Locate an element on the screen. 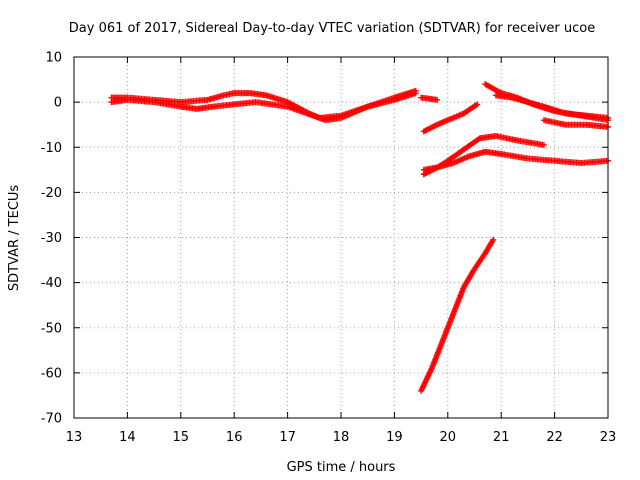 This screenshot has height=480, width=640. y-tick-label: -20 is located at coordinates (51, 193).